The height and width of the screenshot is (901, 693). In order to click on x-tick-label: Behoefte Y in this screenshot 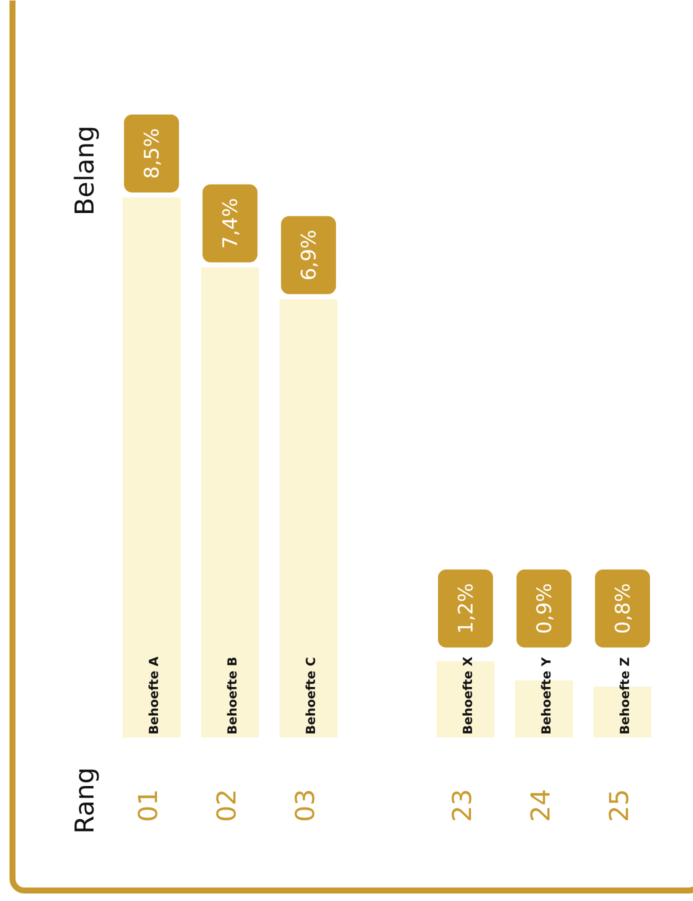, I will do `click(546, 695)`.